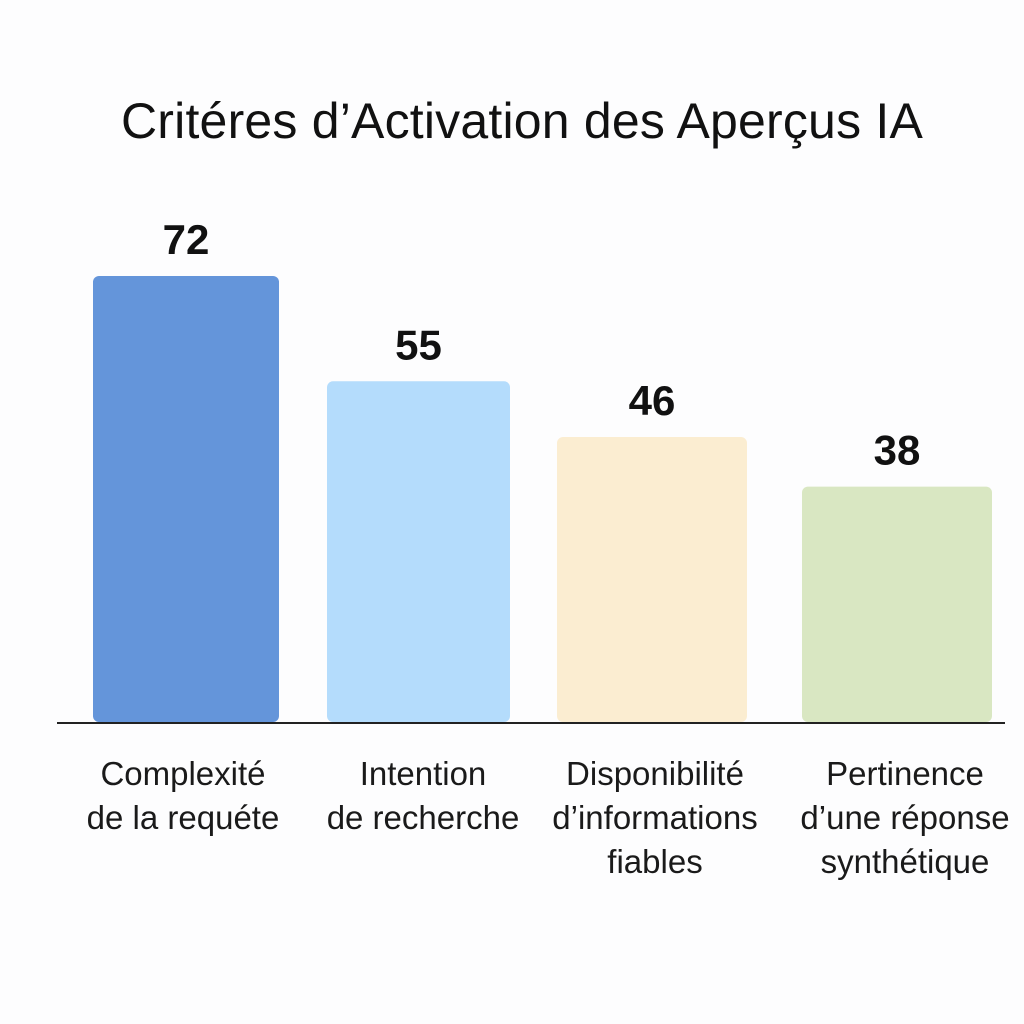 The image size is (1024, 1024). What do you see at coordinates (652, 400) in the screenshot?
I see `bar-value-label: 46` at bounding box center [652, 400].